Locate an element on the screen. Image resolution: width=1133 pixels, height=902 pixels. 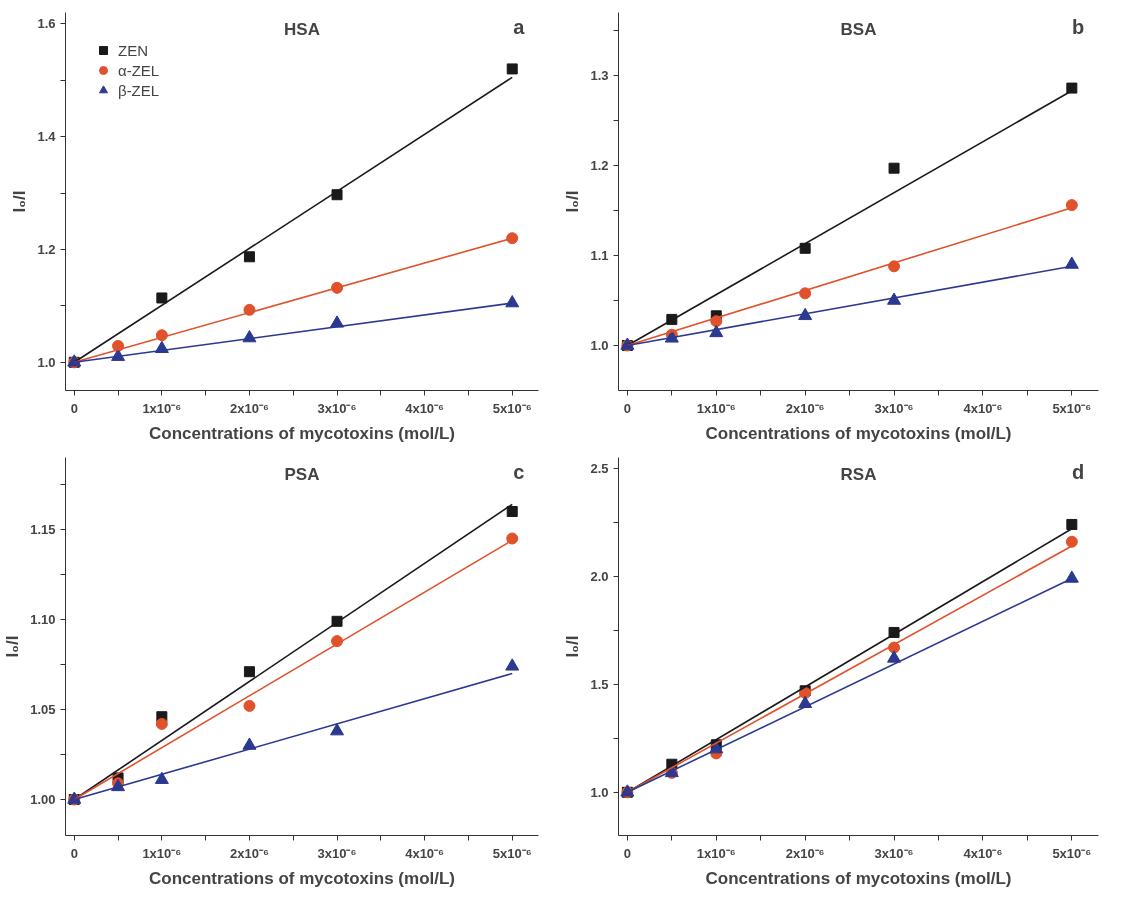
y-tick-label: 1.4 is located at coordinates (47, 137).